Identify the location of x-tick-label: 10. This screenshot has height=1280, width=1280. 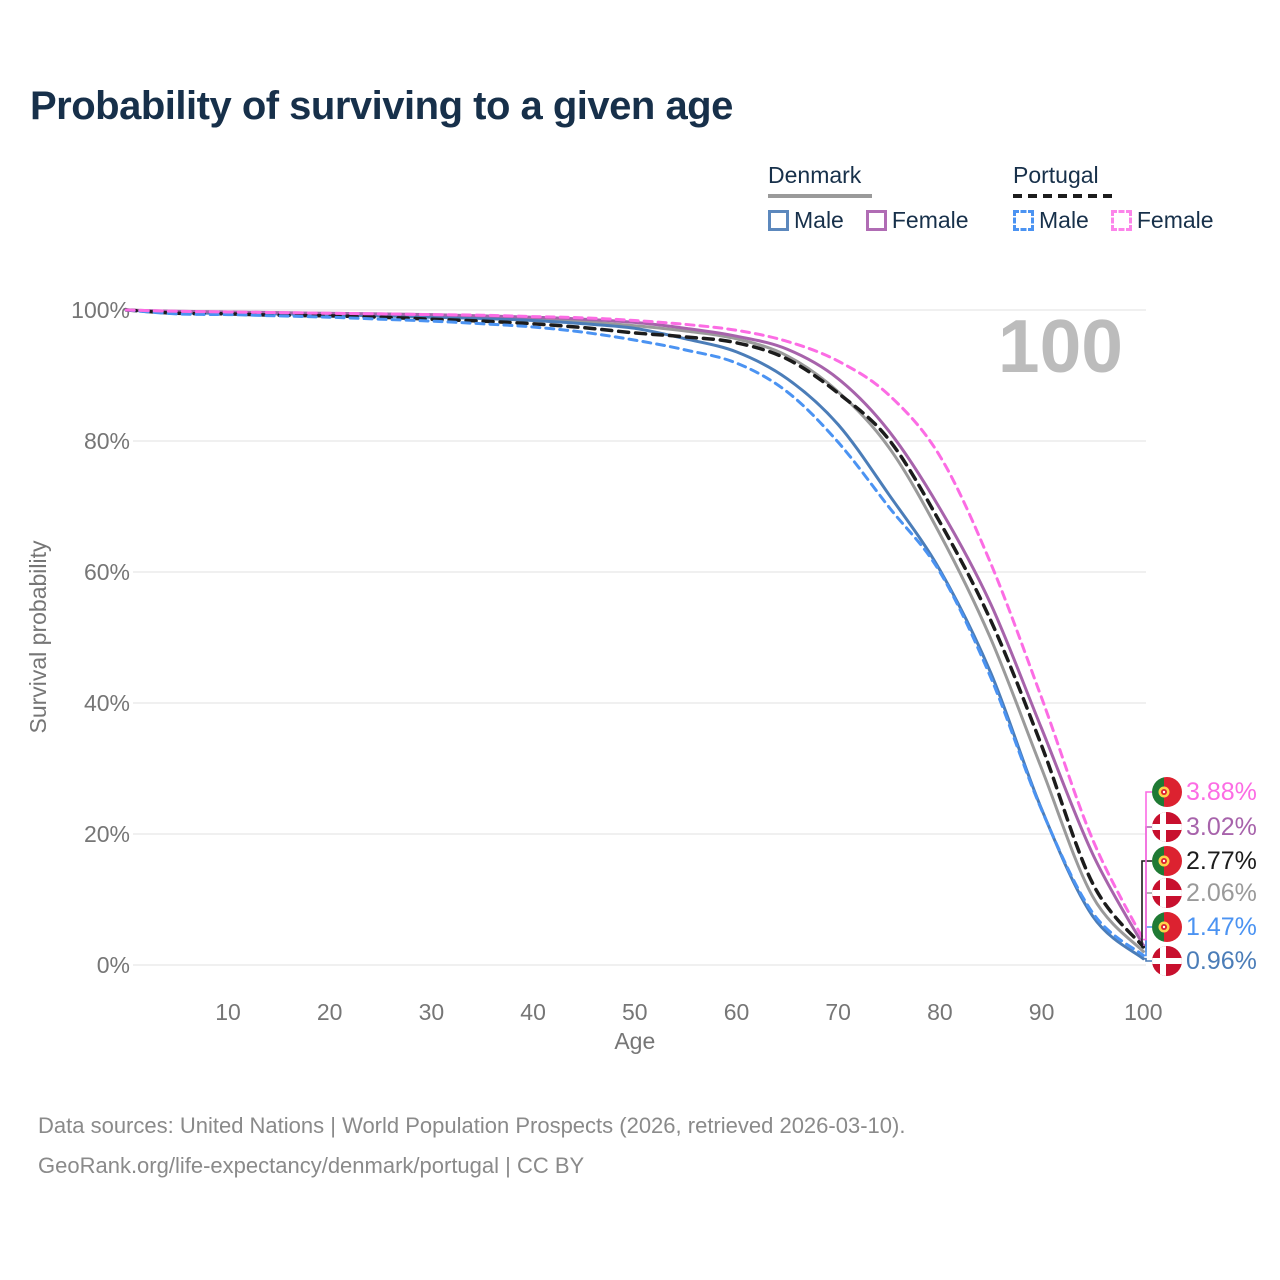
(228, 1012).